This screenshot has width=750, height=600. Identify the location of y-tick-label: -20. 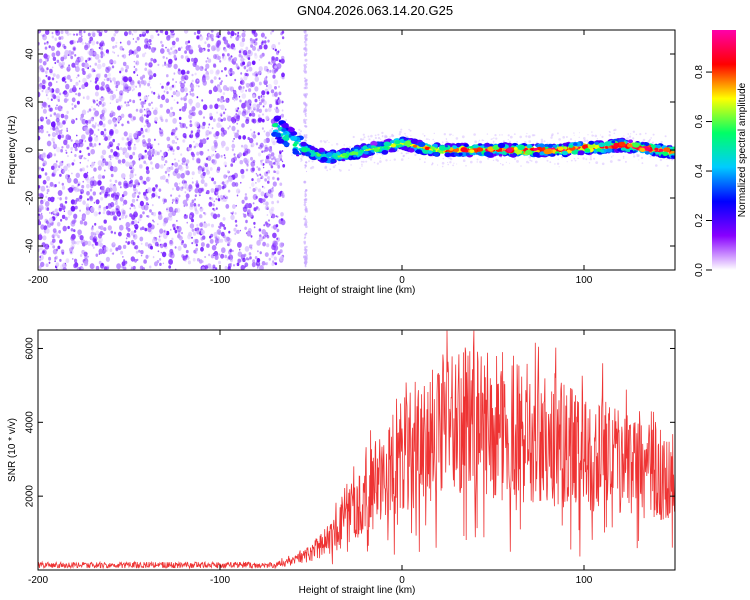
(30, 197).